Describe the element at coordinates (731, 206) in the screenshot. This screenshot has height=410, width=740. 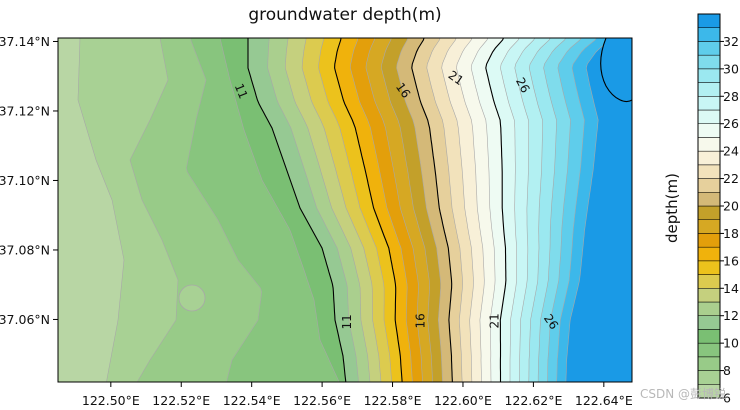
I see `colorbar-tick-label: 20` at that location.